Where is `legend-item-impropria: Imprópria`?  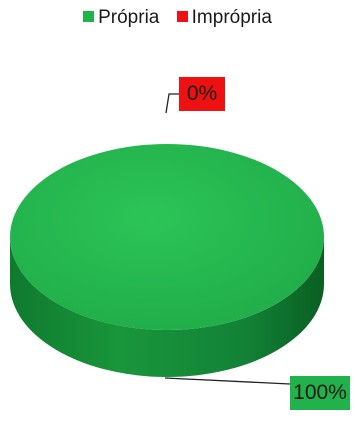
legend-item-impropria: Imprópria is located at coordinates (224, 18).